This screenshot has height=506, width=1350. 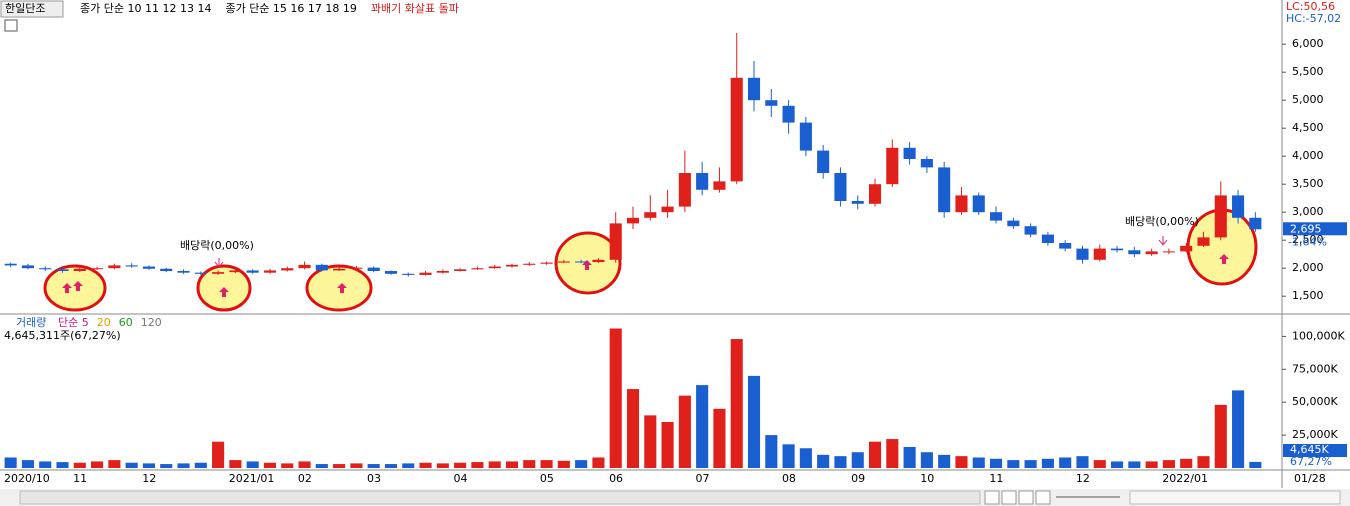 What do you see at coordinates (305, 478) in the screenshot?
I see `x-tick-label: 02` at bounding box center [305, 478].